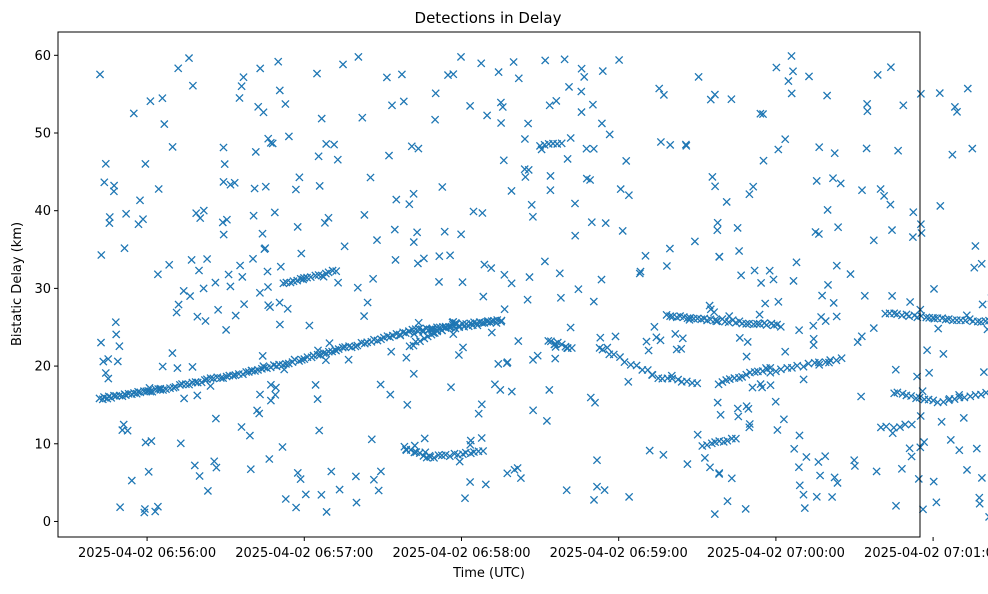  Describe the element at coordinates (461, 553) in the screenshot. I see `x-tick-label: 2025-04-02 06:58:00` at that location.